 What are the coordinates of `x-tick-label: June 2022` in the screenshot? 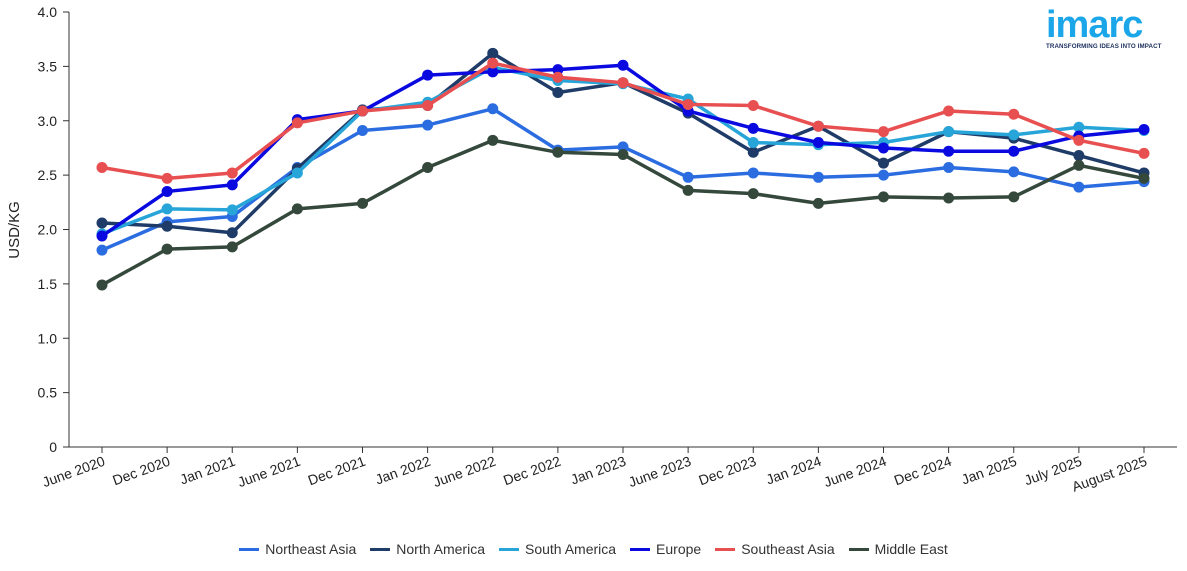 It's located at (464, 471).